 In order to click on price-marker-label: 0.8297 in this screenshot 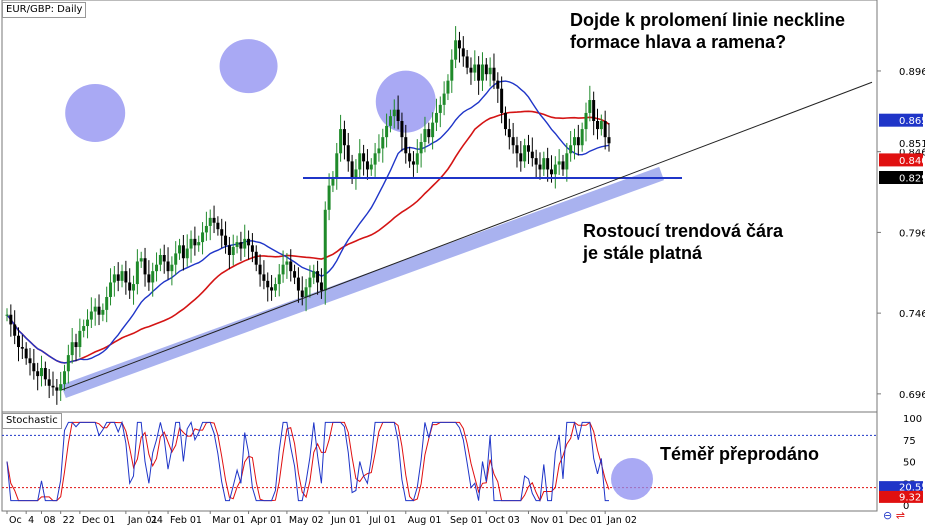, I will do `click(912, 179)`.